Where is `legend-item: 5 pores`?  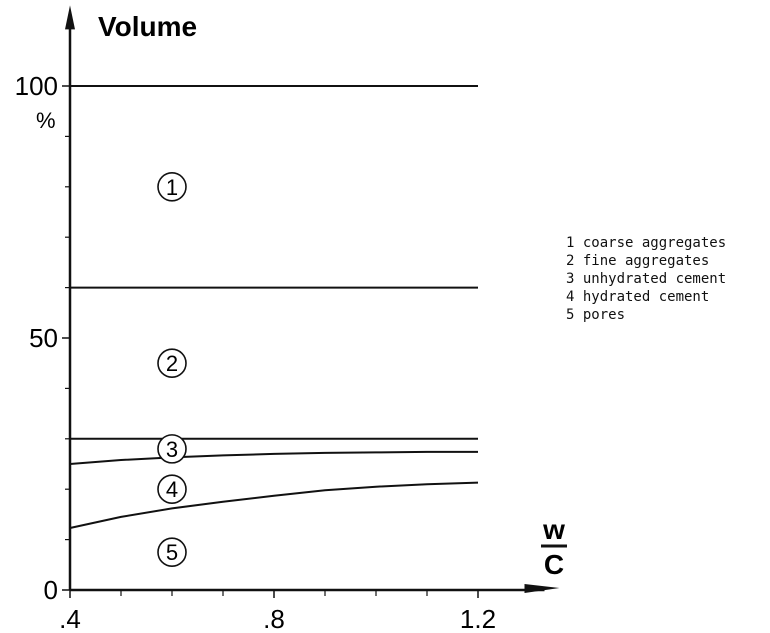 legend-item: 5 pores is located at coordinates (596, 315).